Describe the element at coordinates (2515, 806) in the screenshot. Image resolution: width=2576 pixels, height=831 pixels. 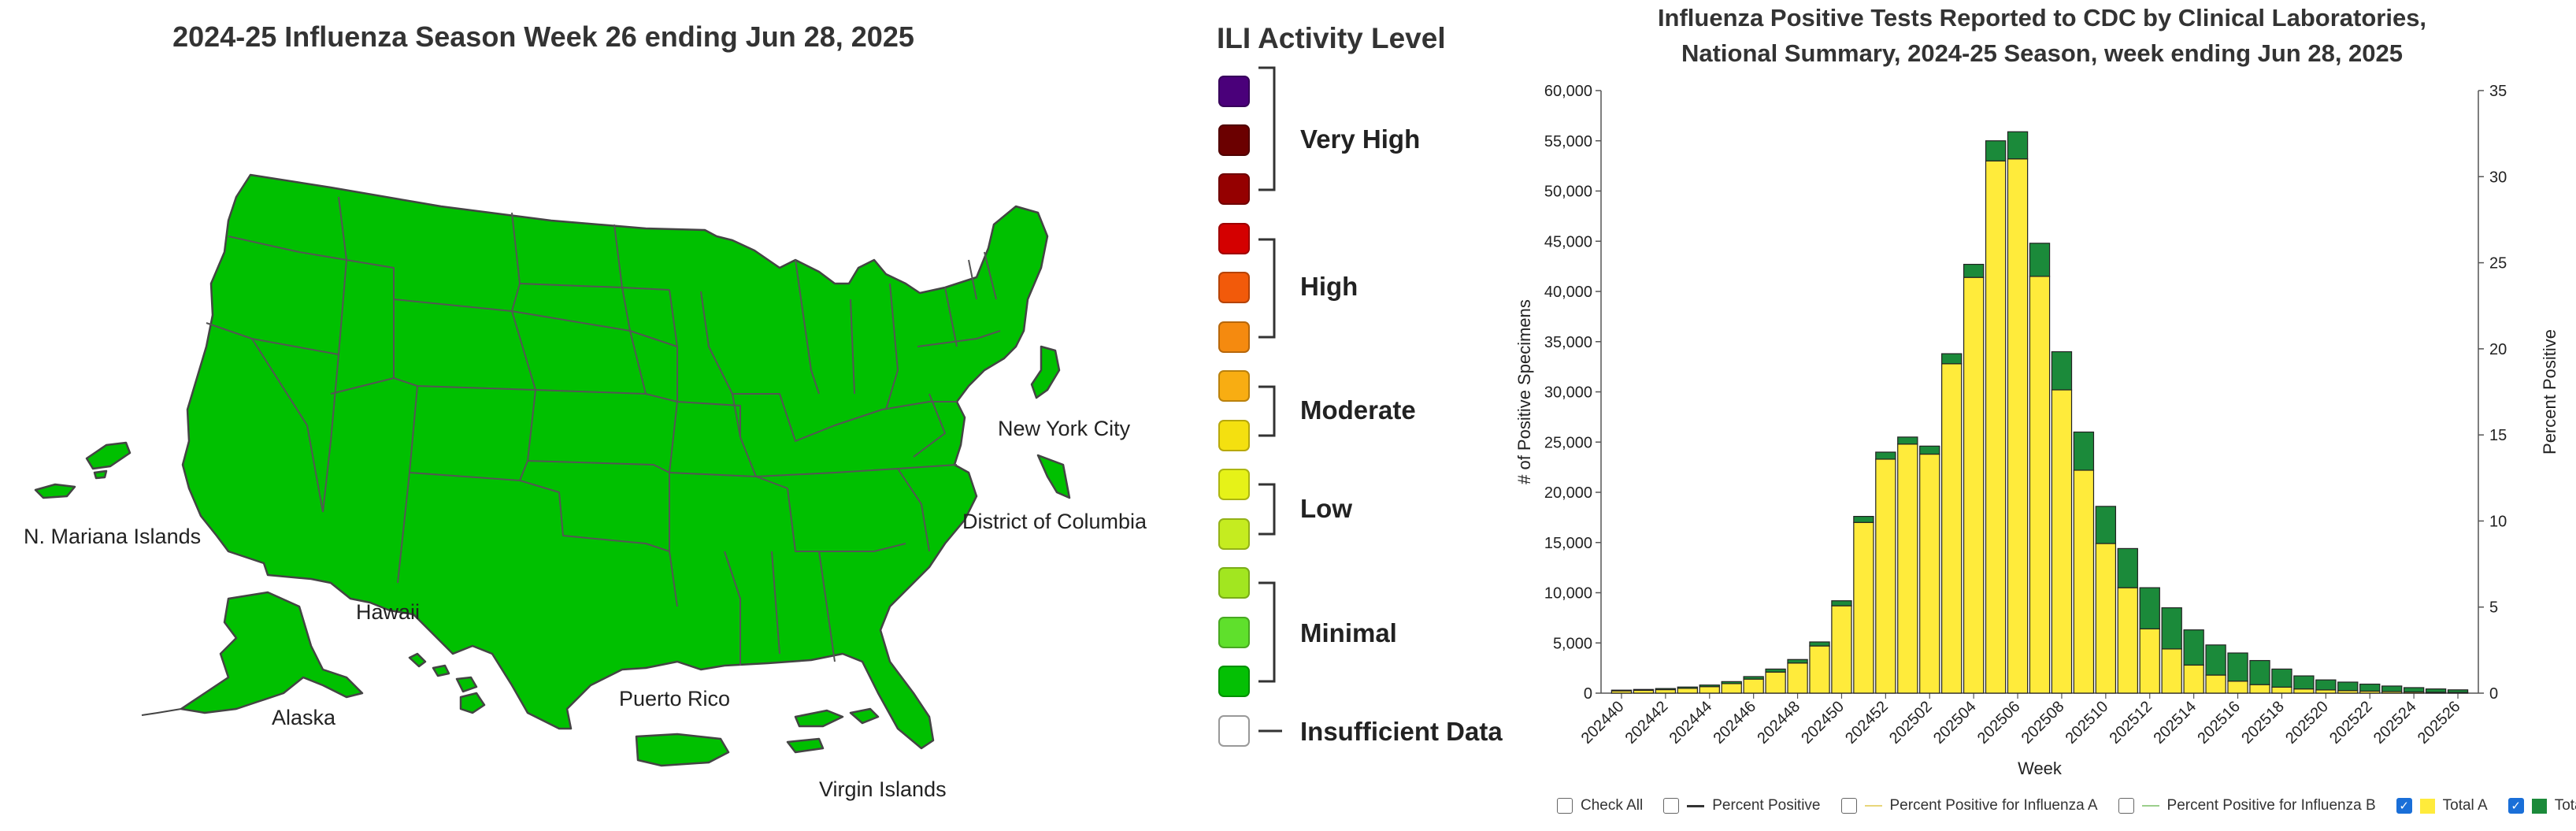
I see `total-b-checkbox: ✓` at that location.